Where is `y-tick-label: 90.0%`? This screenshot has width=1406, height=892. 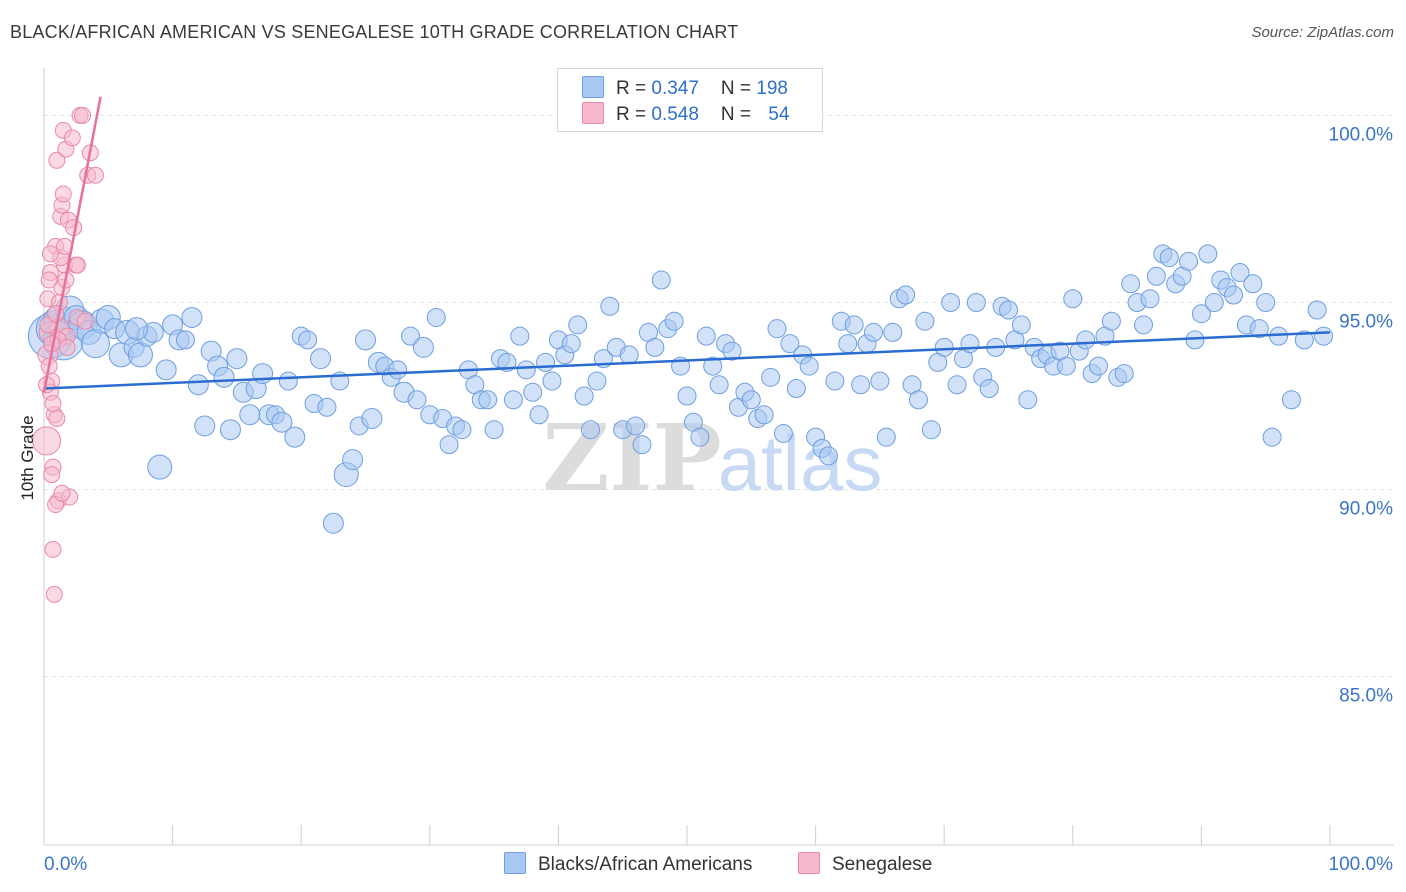 y-tick-label: 90.0% is located at coordinates (1366, 509).